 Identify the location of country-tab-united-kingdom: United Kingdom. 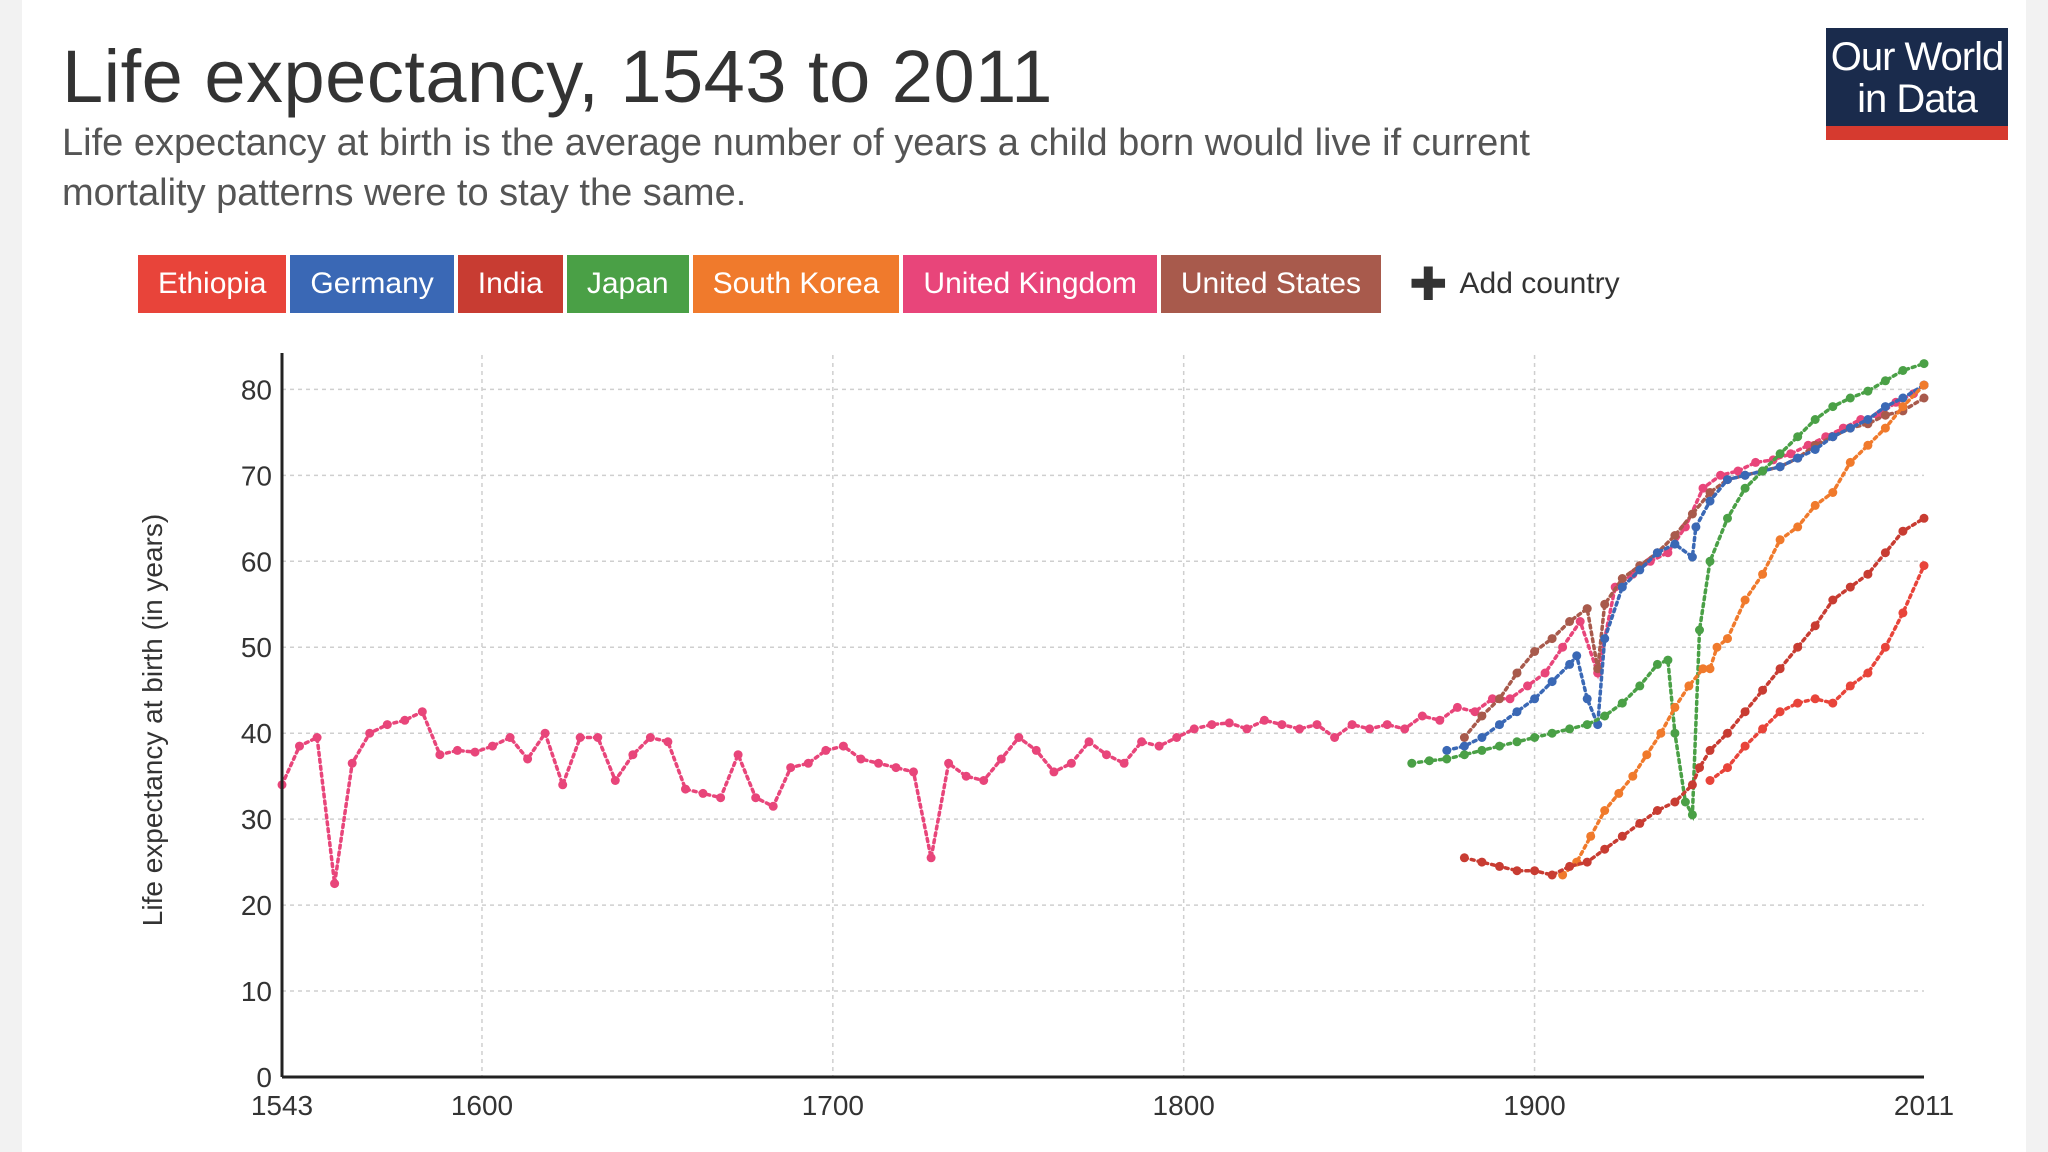
(1030, 284).